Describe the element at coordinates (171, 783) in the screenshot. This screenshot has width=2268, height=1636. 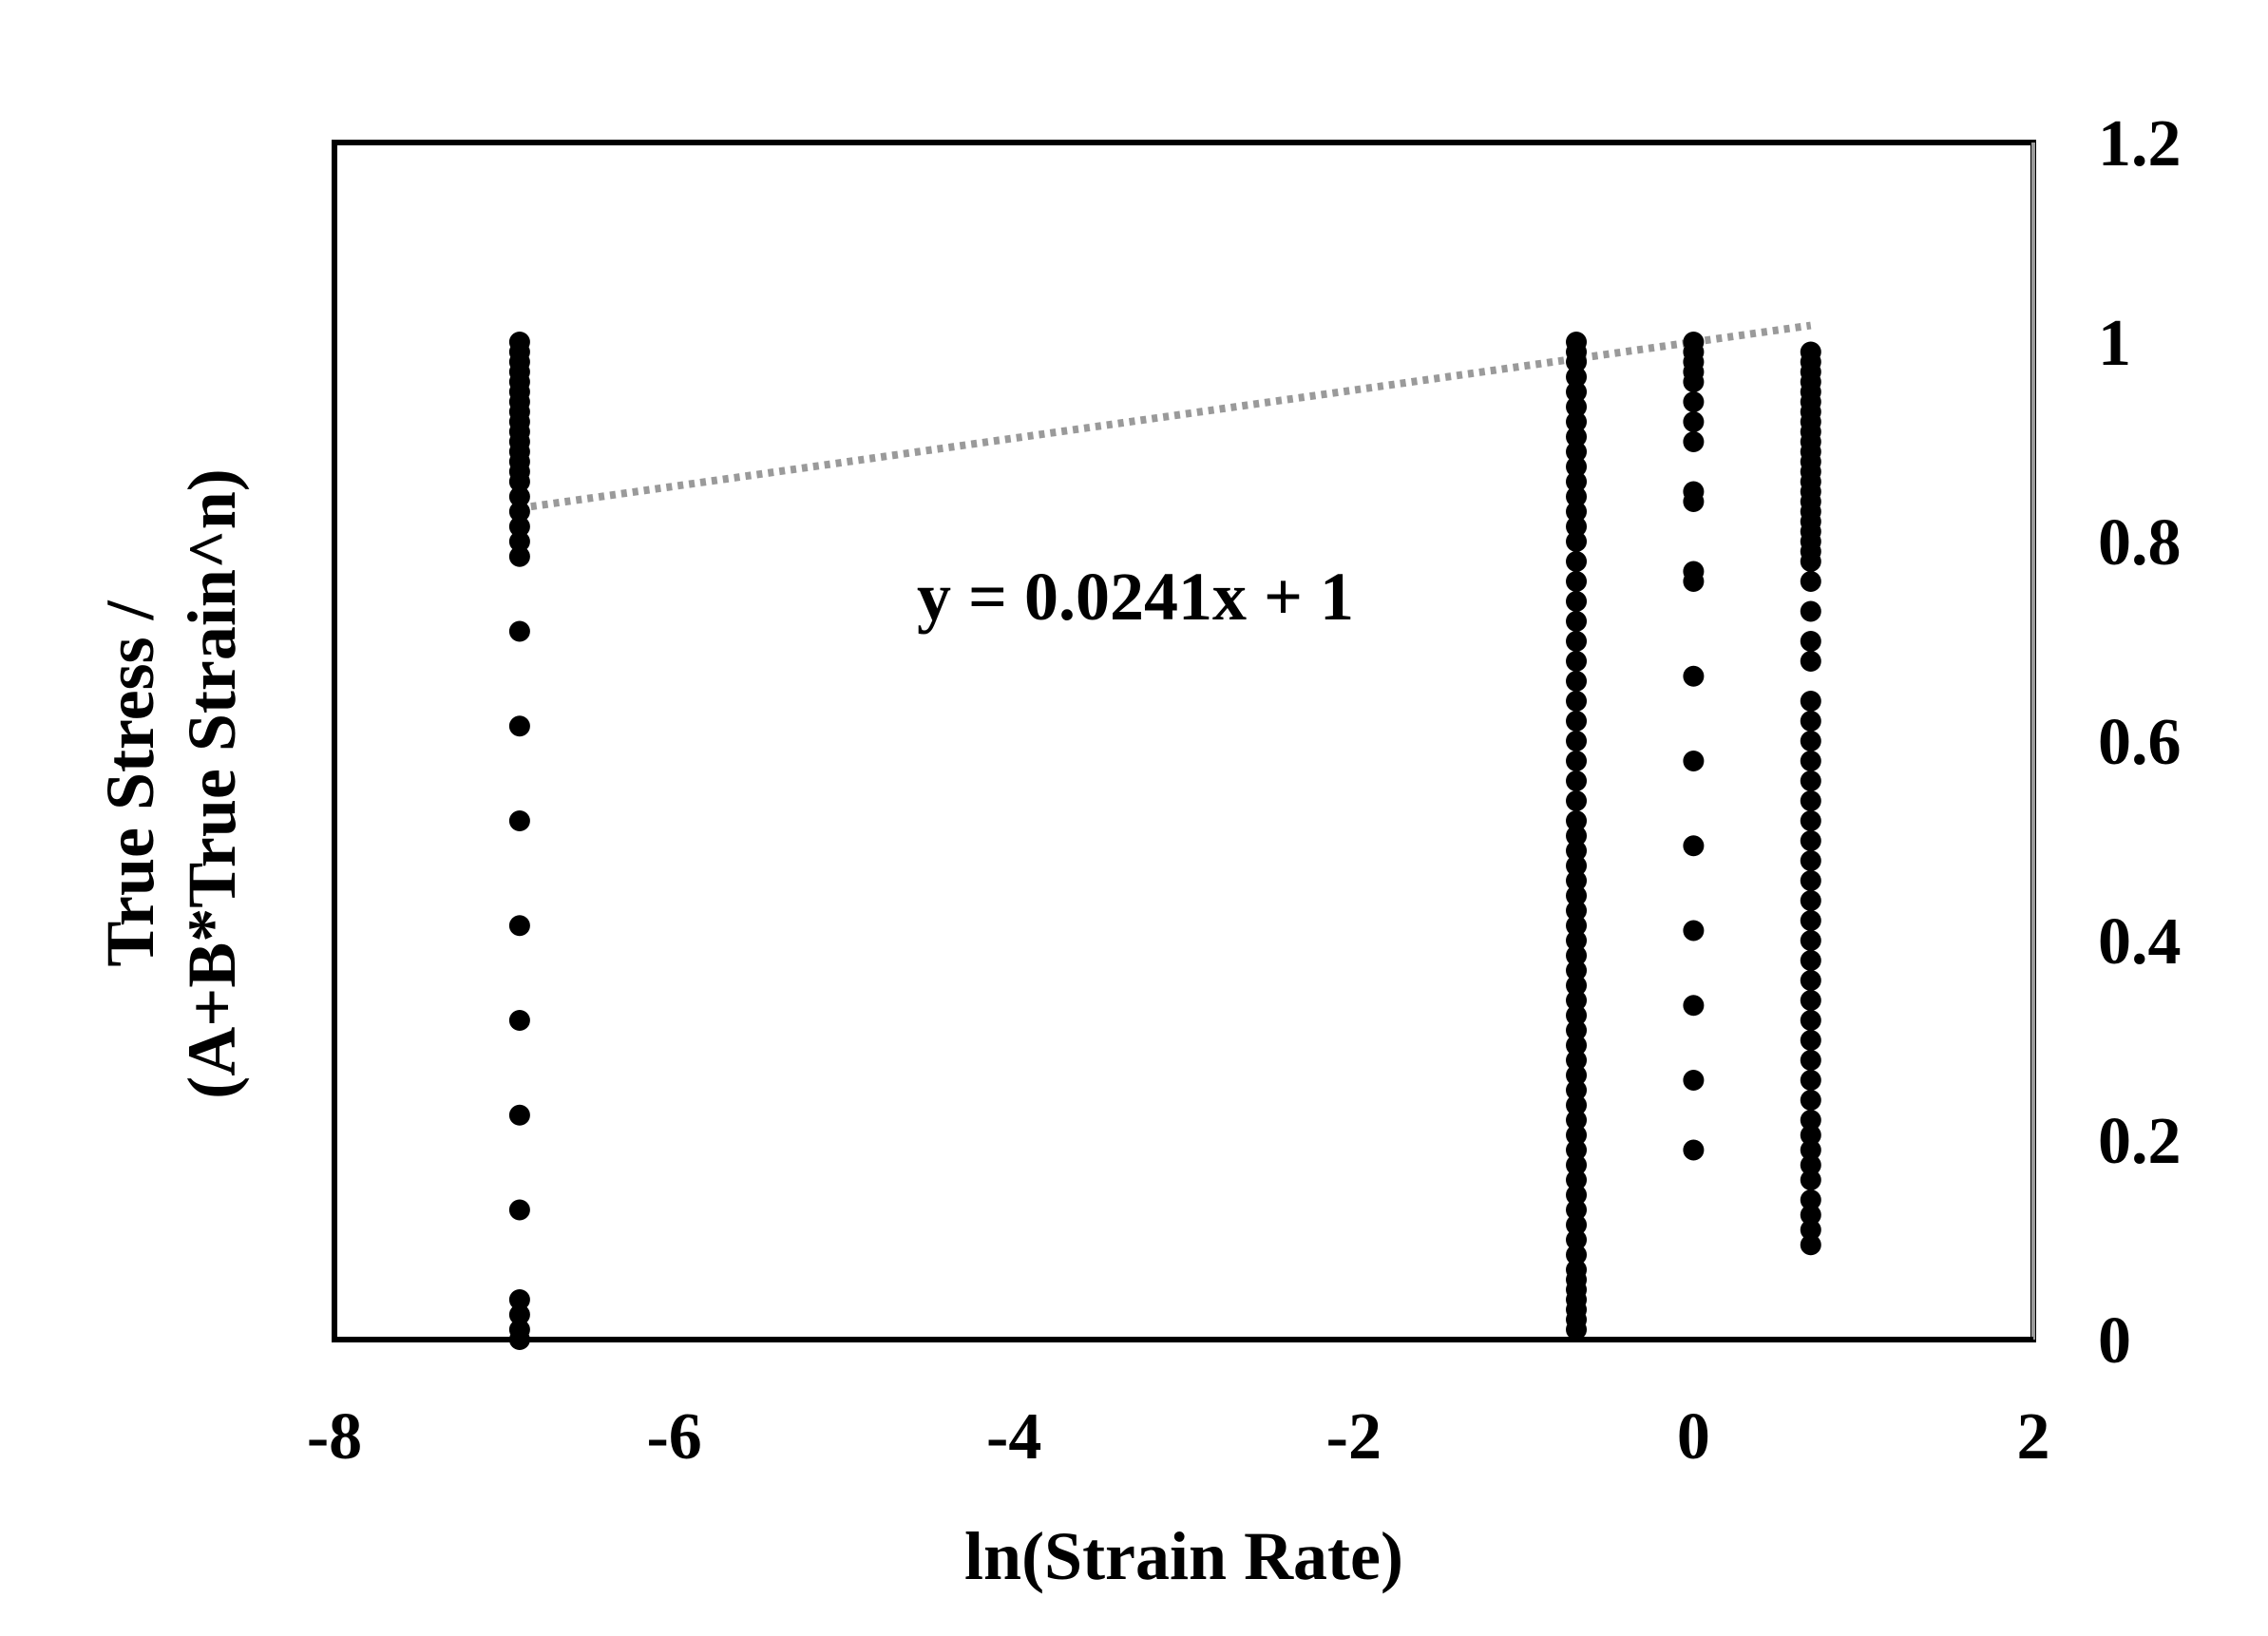
I see `y-axis-title: True Stress / (A+B*True Strain^n)` at that location.